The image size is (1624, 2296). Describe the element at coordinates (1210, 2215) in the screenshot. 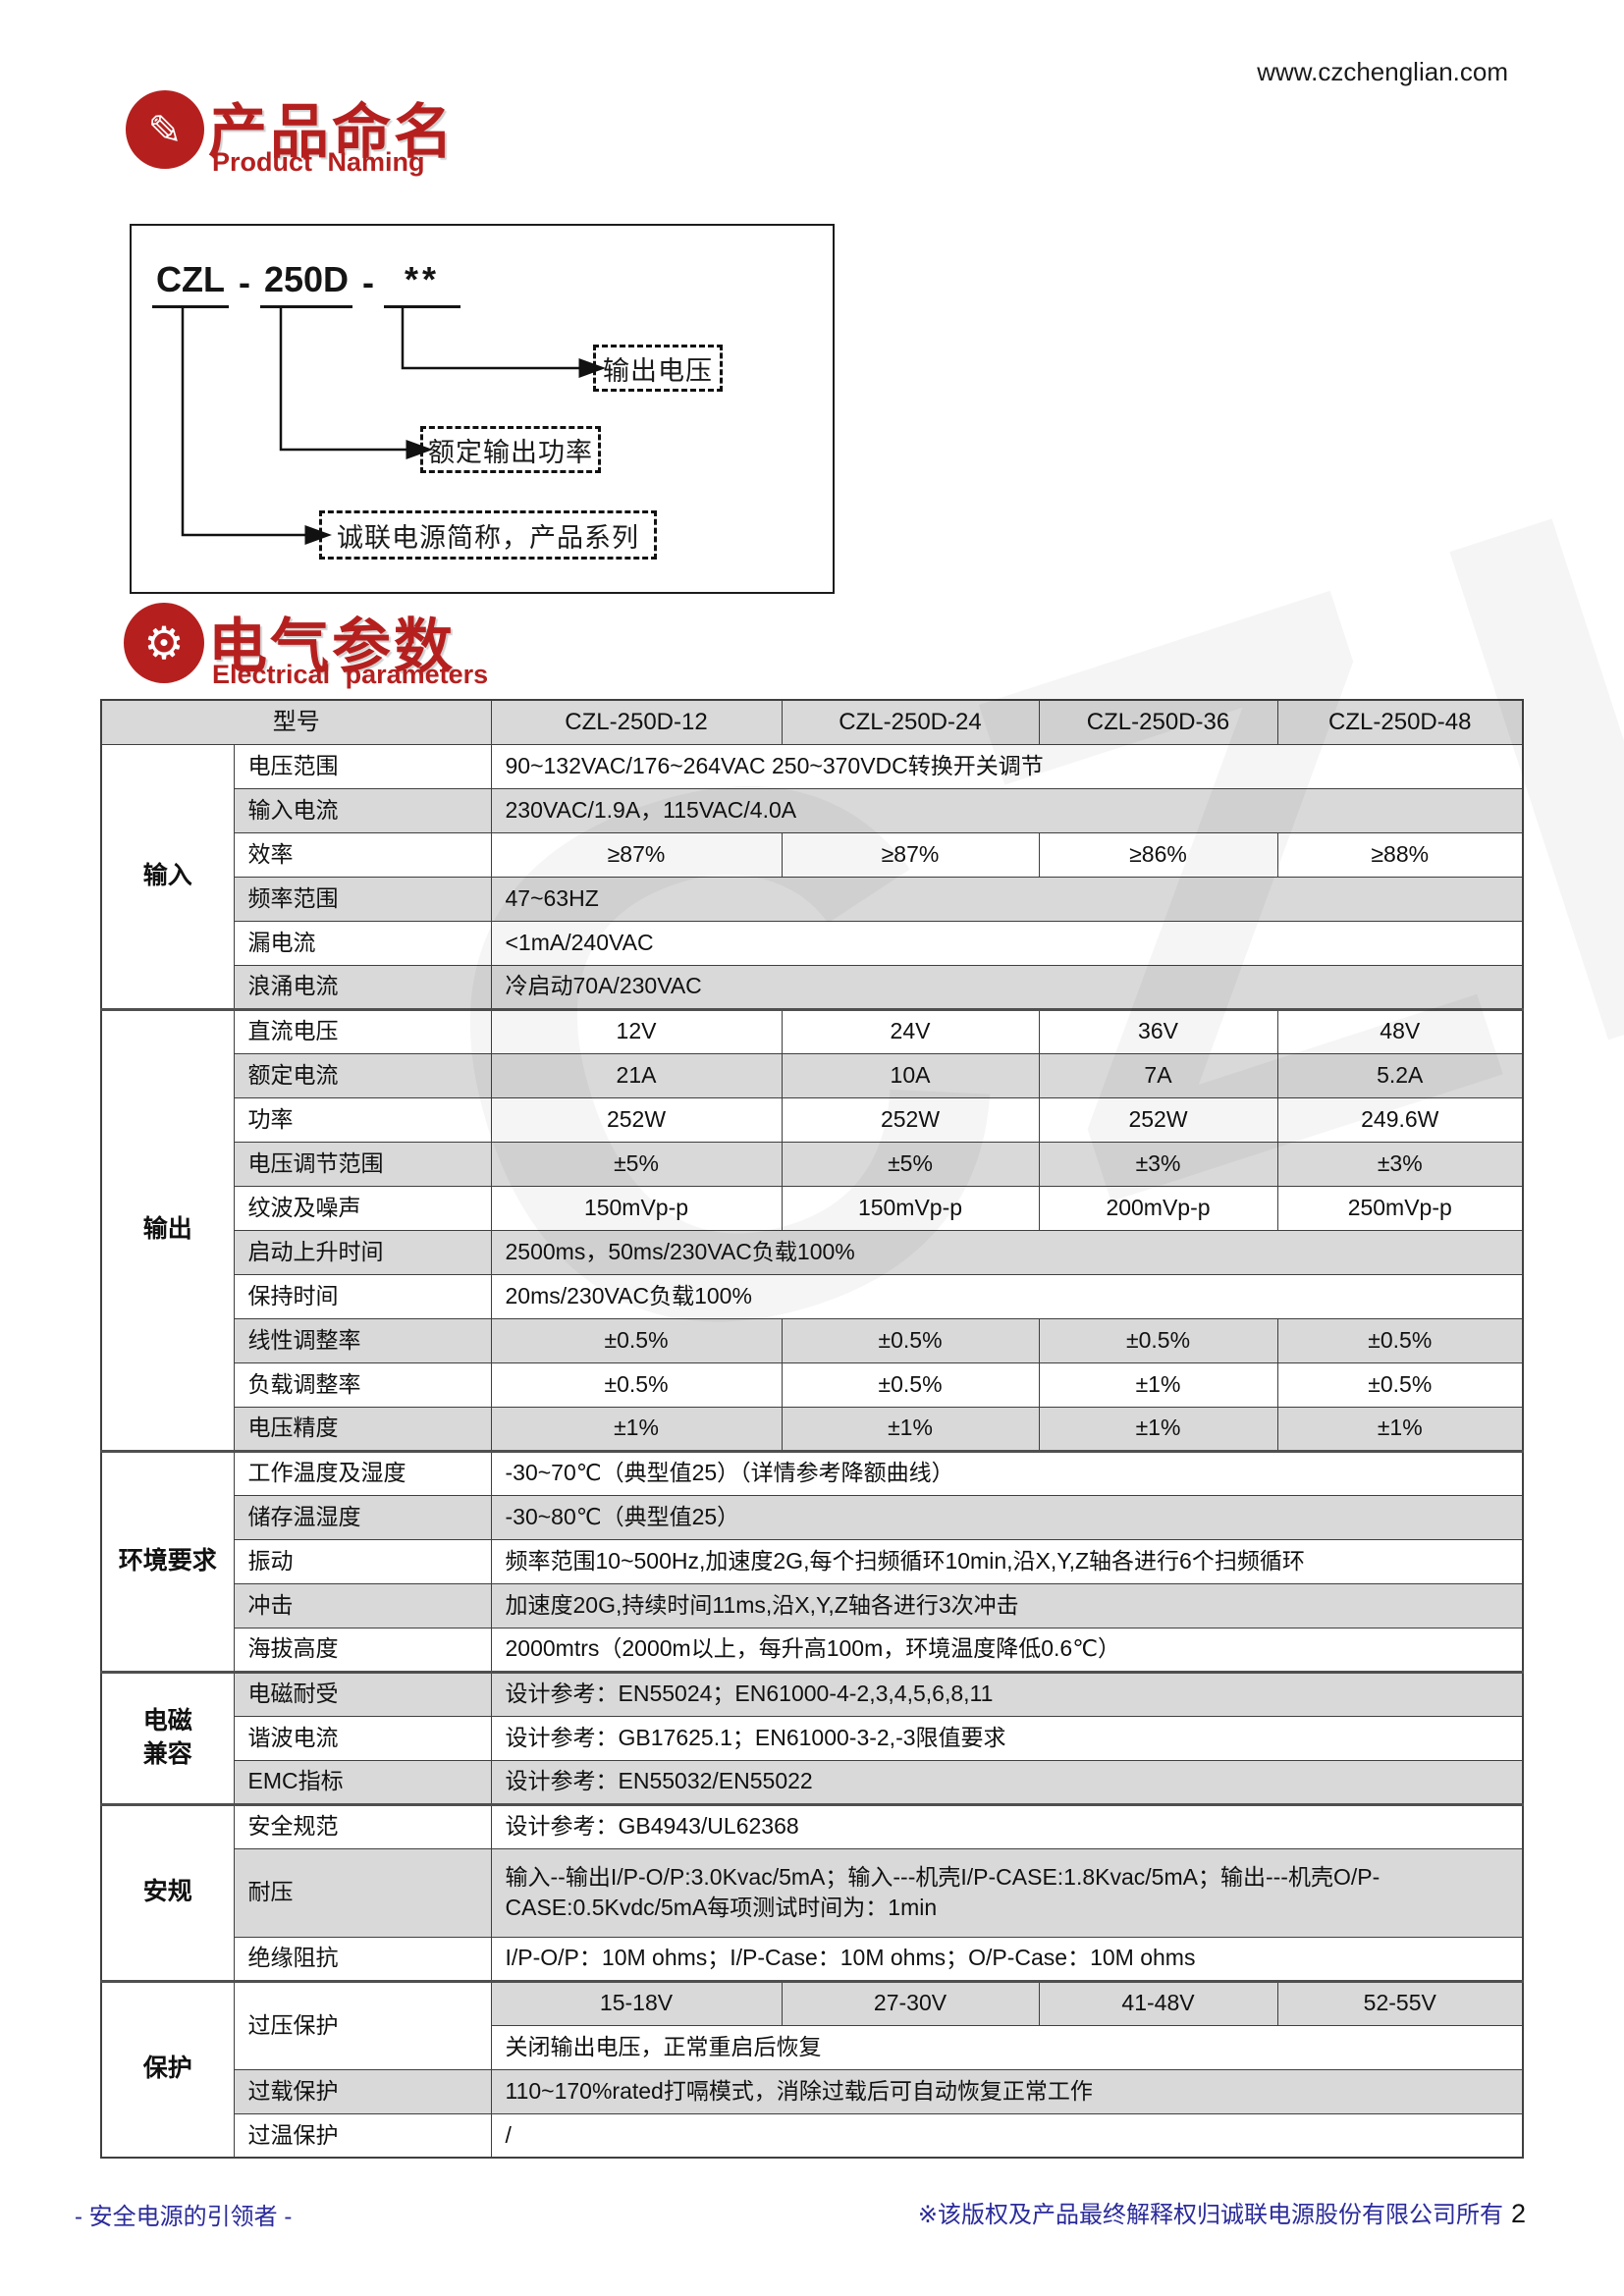

I see `footer-copyright-text: ※该版权及产品最终解释权归诚联电源股份有限公司所有` at that location.